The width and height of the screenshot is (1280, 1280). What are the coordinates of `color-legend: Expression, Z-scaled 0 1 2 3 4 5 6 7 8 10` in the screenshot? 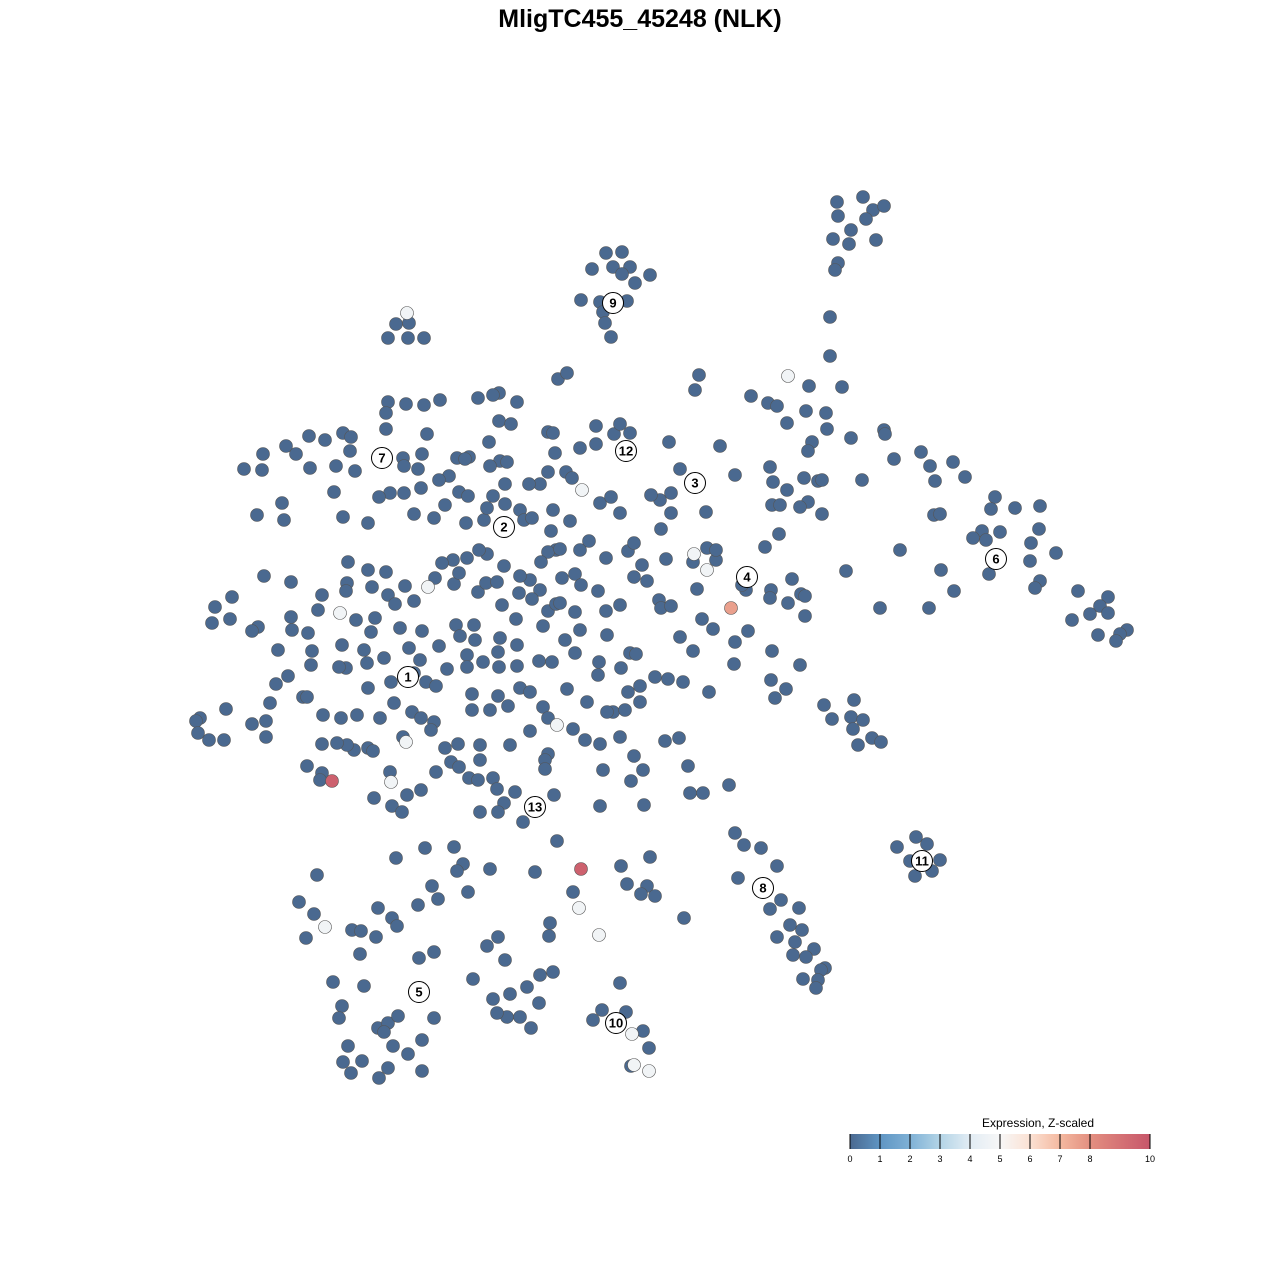 It's located at (1001, 1140).